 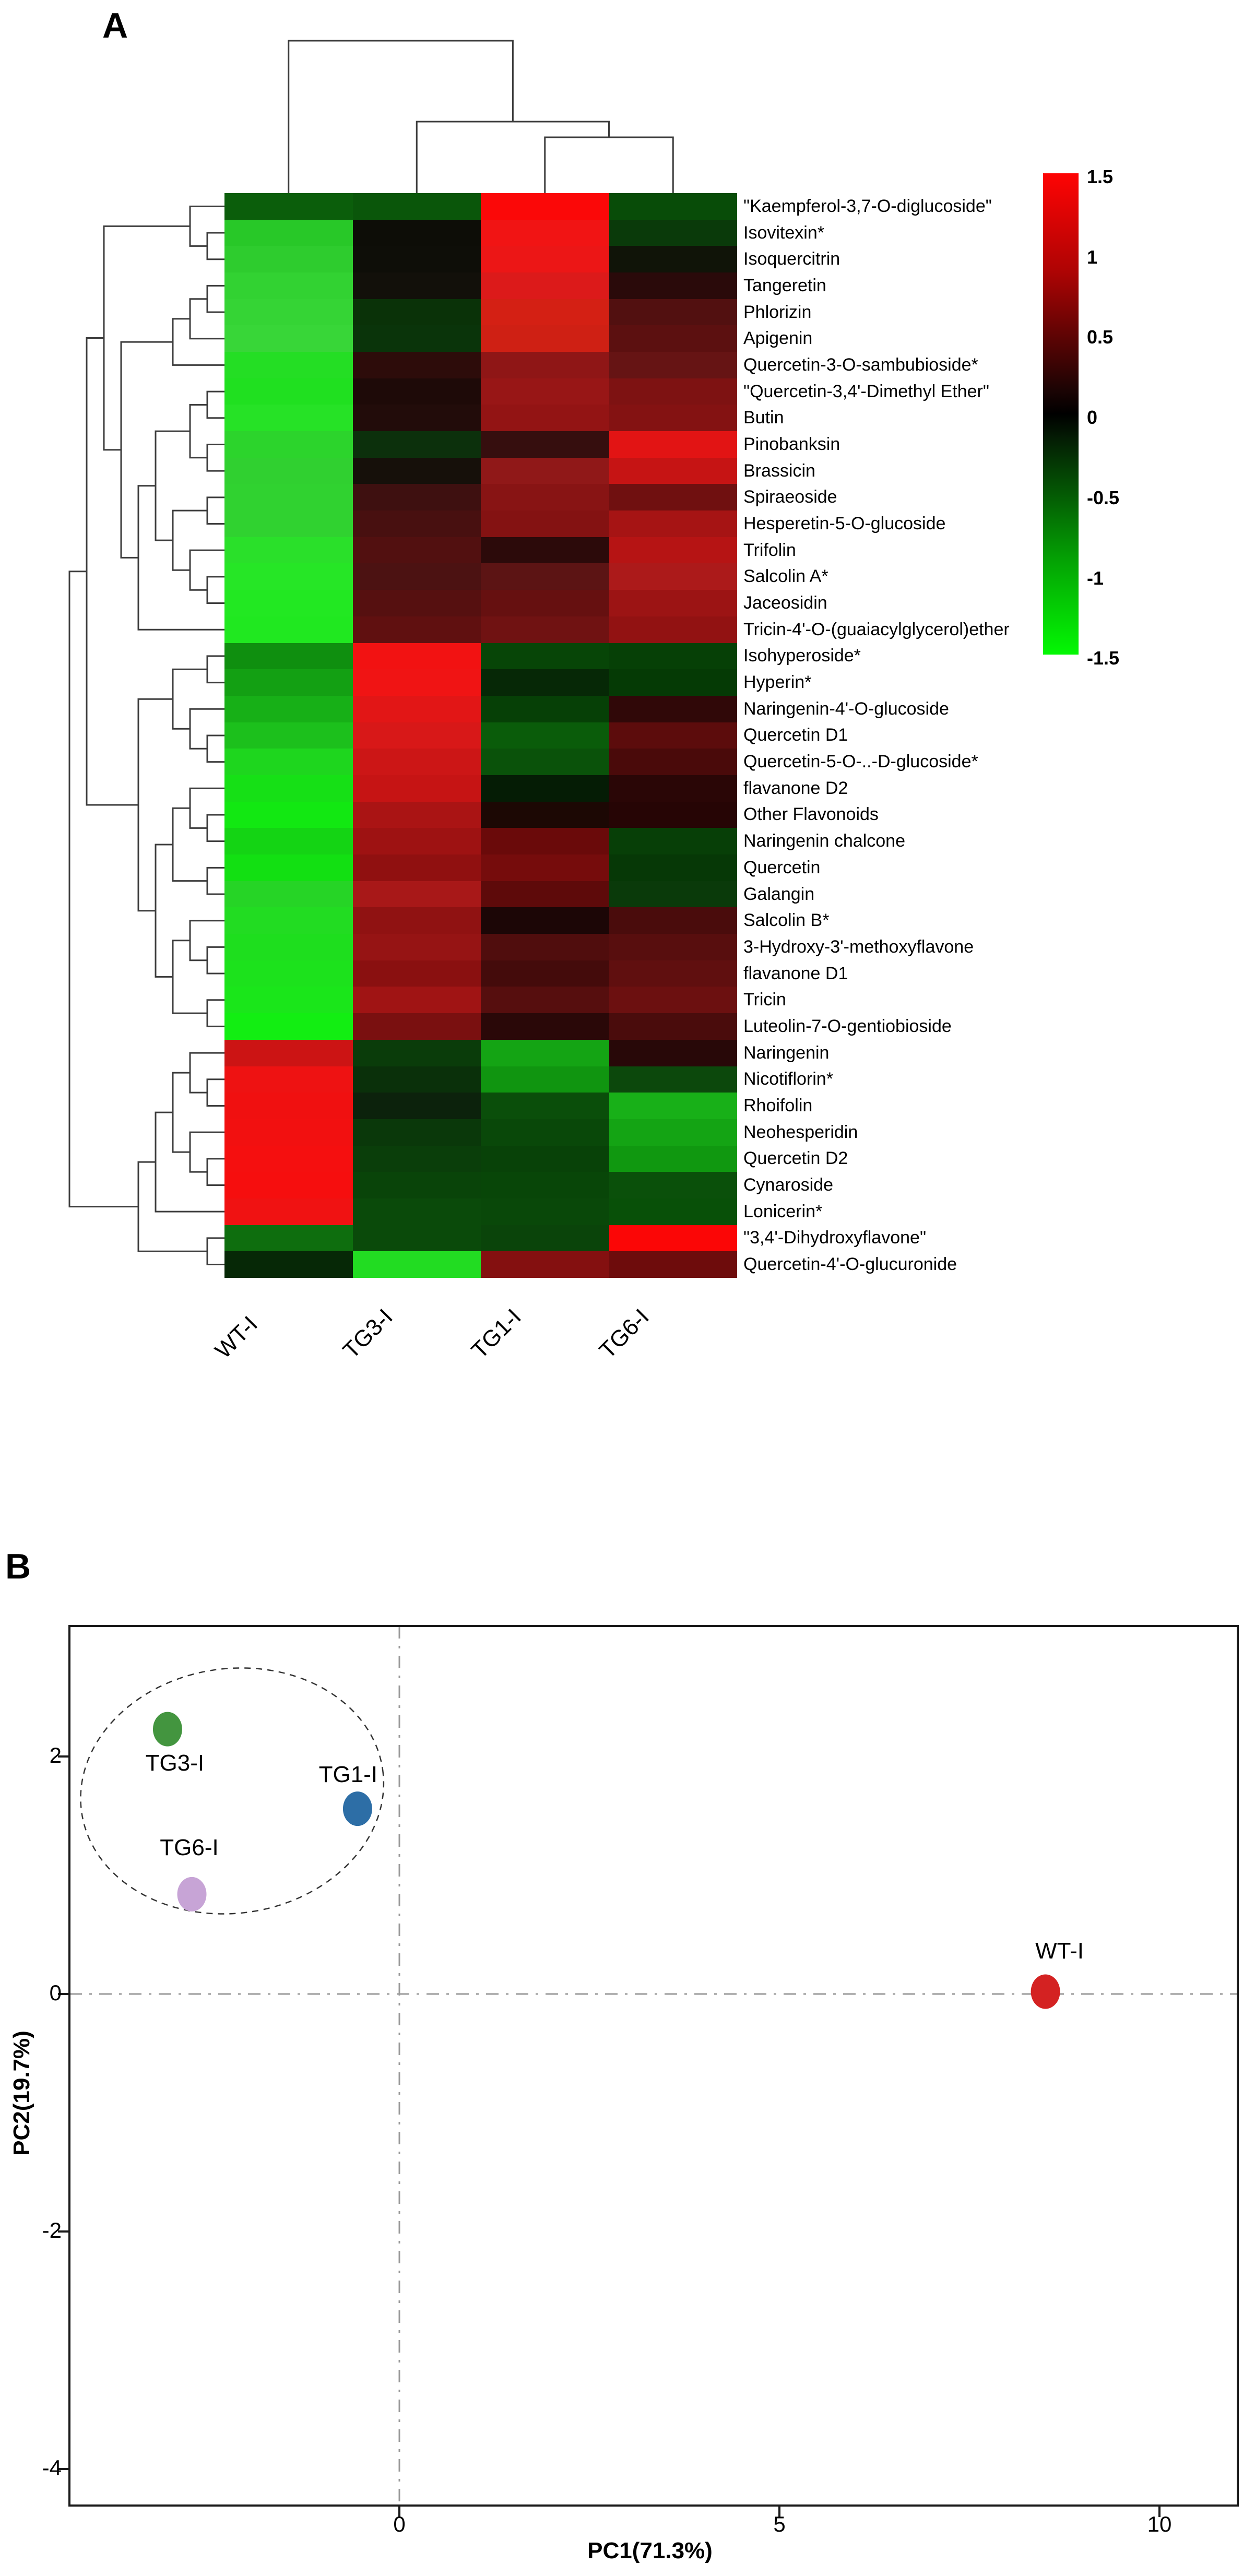 I want to click on row-label: Neohesperidin, so click(x=800, y=1132).